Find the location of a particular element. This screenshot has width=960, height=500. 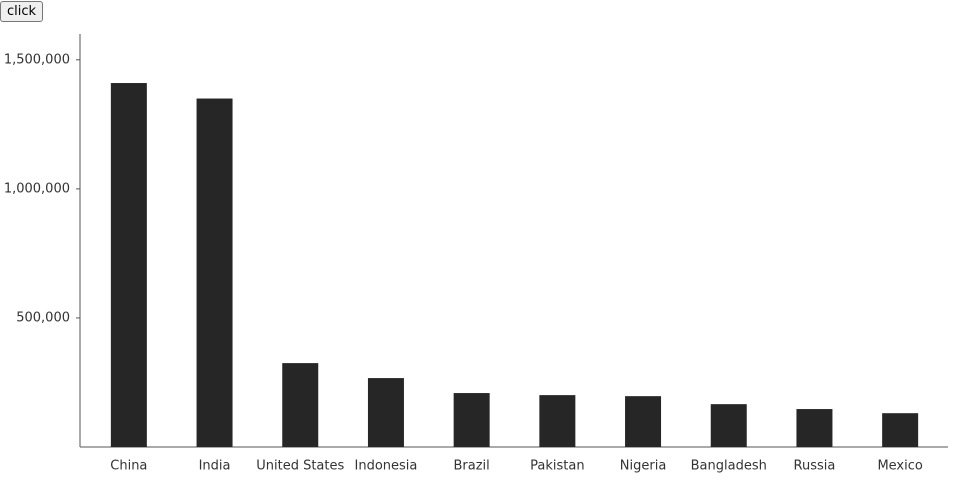

x-tick-label: Pakistan is located at coordinates (557, 466).